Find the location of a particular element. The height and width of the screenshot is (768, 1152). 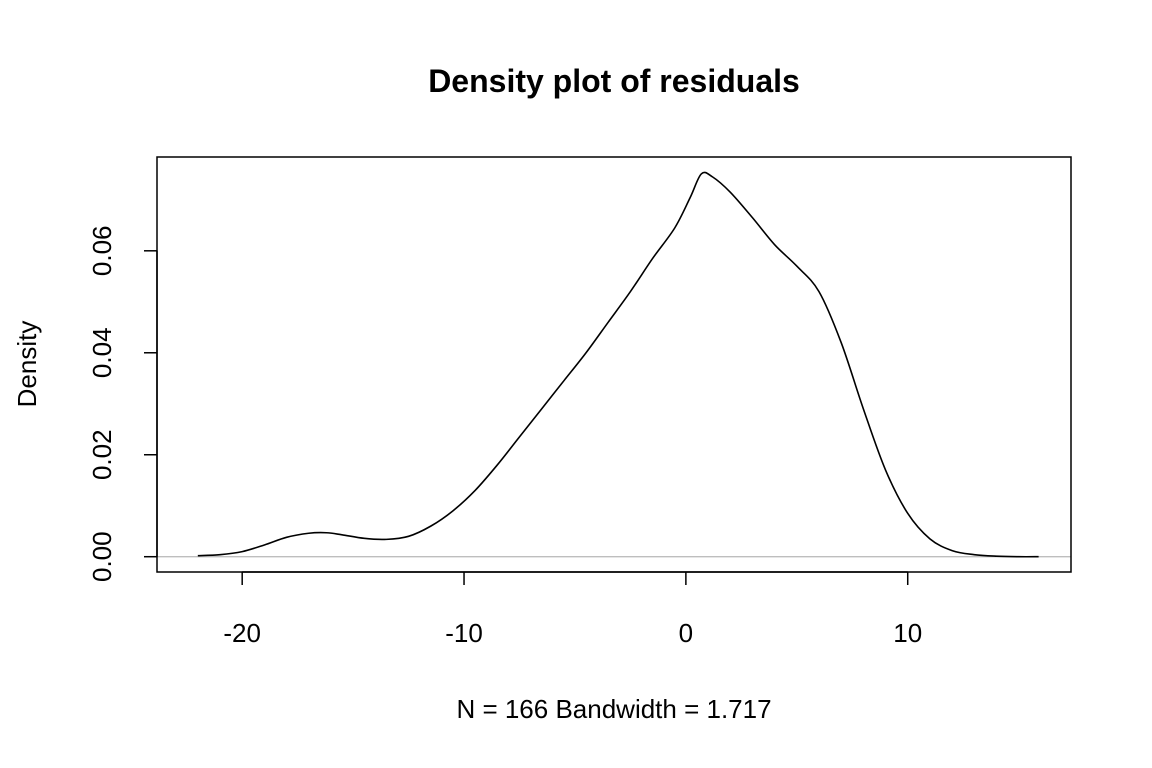

x-tick-label: -20 is located at coordinates (242, 633).